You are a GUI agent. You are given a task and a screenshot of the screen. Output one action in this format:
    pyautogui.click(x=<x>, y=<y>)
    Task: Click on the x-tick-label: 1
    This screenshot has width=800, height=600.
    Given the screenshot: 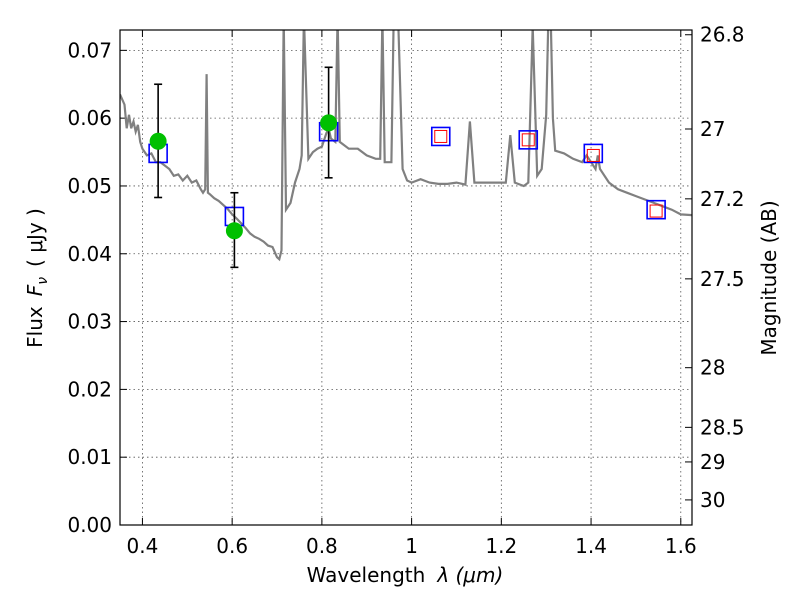 What is the action you would take?
    pyautogui.click(x=411, y=546)
    